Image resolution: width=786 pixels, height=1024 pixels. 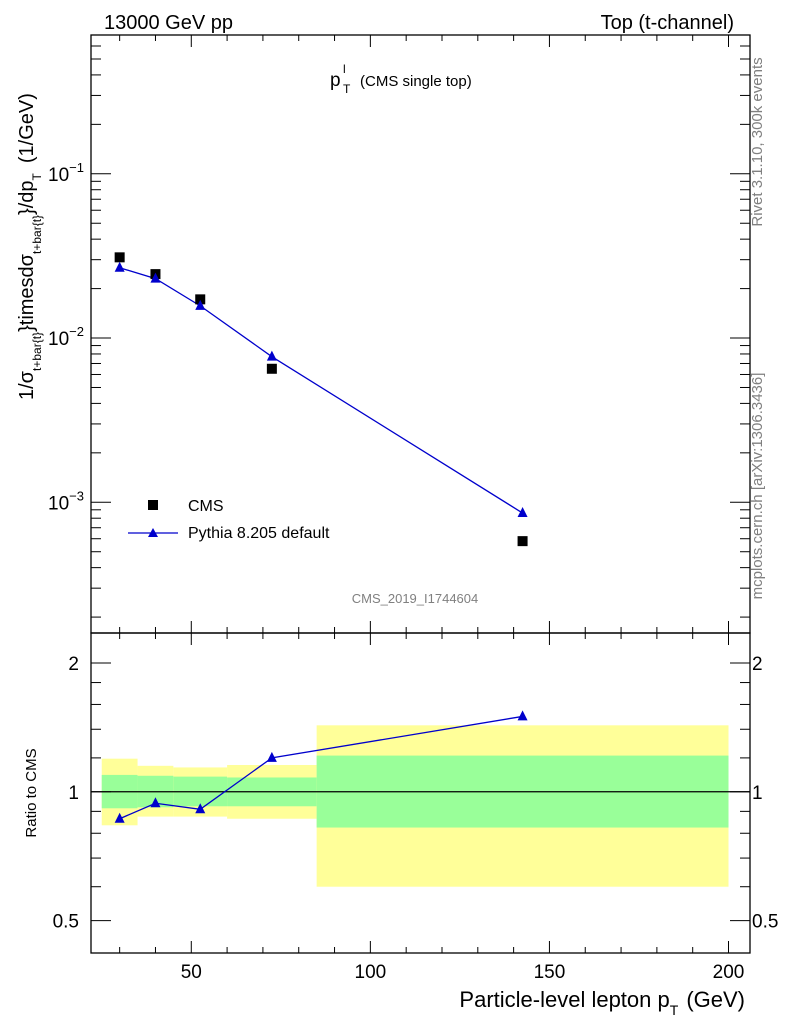 What do you see at coordinates (58, 339) in the screenshot?
I see `main-y-tick-base-1: 10` at bounding box center [58, 339].